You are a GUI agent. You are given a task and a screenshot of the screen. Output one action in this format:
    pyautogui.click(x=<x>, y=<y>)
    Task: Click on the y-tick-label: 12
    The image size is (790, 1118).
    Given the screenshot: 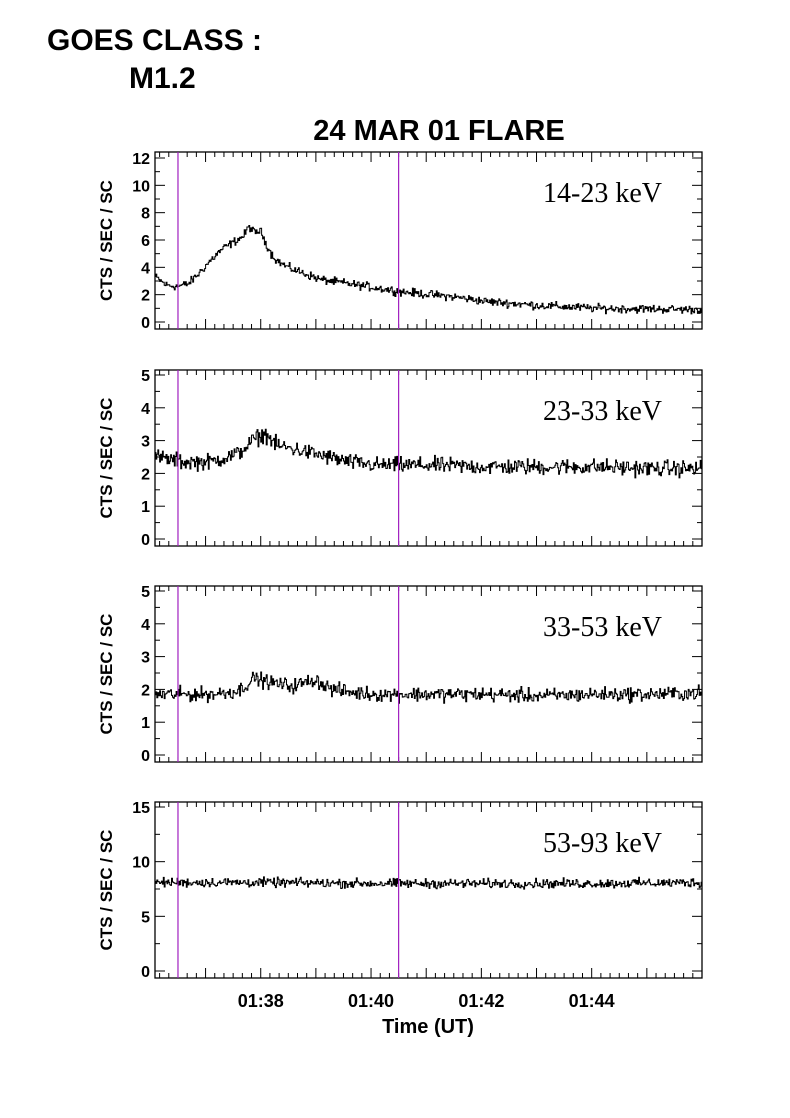 What is the action you would take?
    pyautogui.click(x=141, y=159)
    